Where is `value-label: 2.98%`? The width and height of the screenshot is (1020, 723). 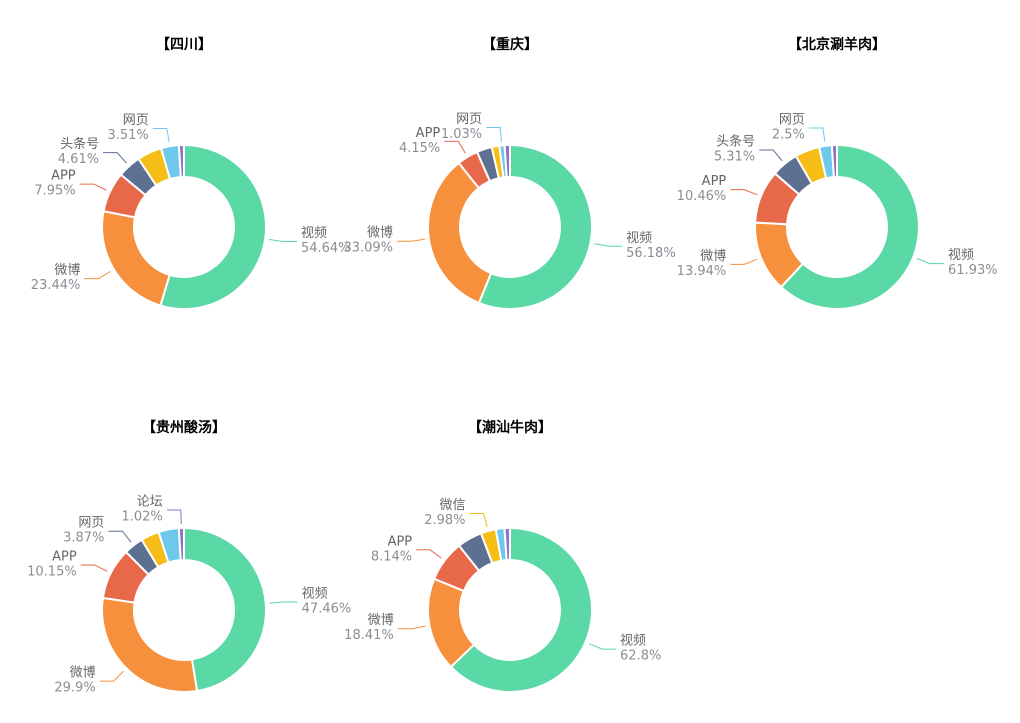
value-label: 2.98% is located at coordinates (444, 520).